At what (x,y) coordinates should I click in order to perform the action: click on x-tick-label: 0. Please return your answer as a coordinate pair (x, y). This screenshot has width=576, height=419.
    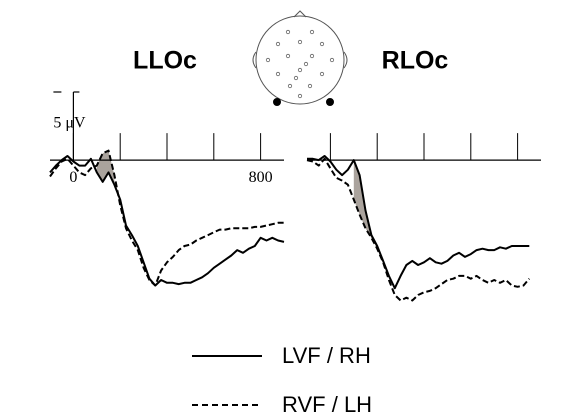
    Looking at the image, I should click on (73, 177).